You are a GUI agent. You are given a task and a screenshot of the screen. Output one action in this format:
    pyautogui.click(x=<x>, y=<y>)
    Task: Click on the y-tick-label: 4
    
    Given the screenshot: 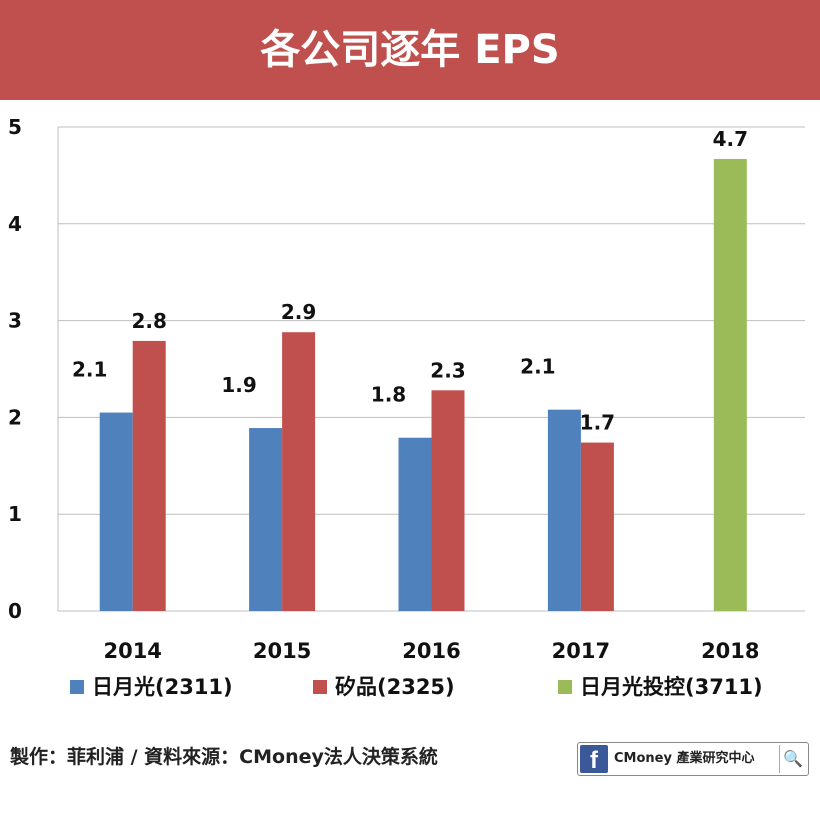 What is the action you would take?
    pyautogui.click(x=15, y=224)
    